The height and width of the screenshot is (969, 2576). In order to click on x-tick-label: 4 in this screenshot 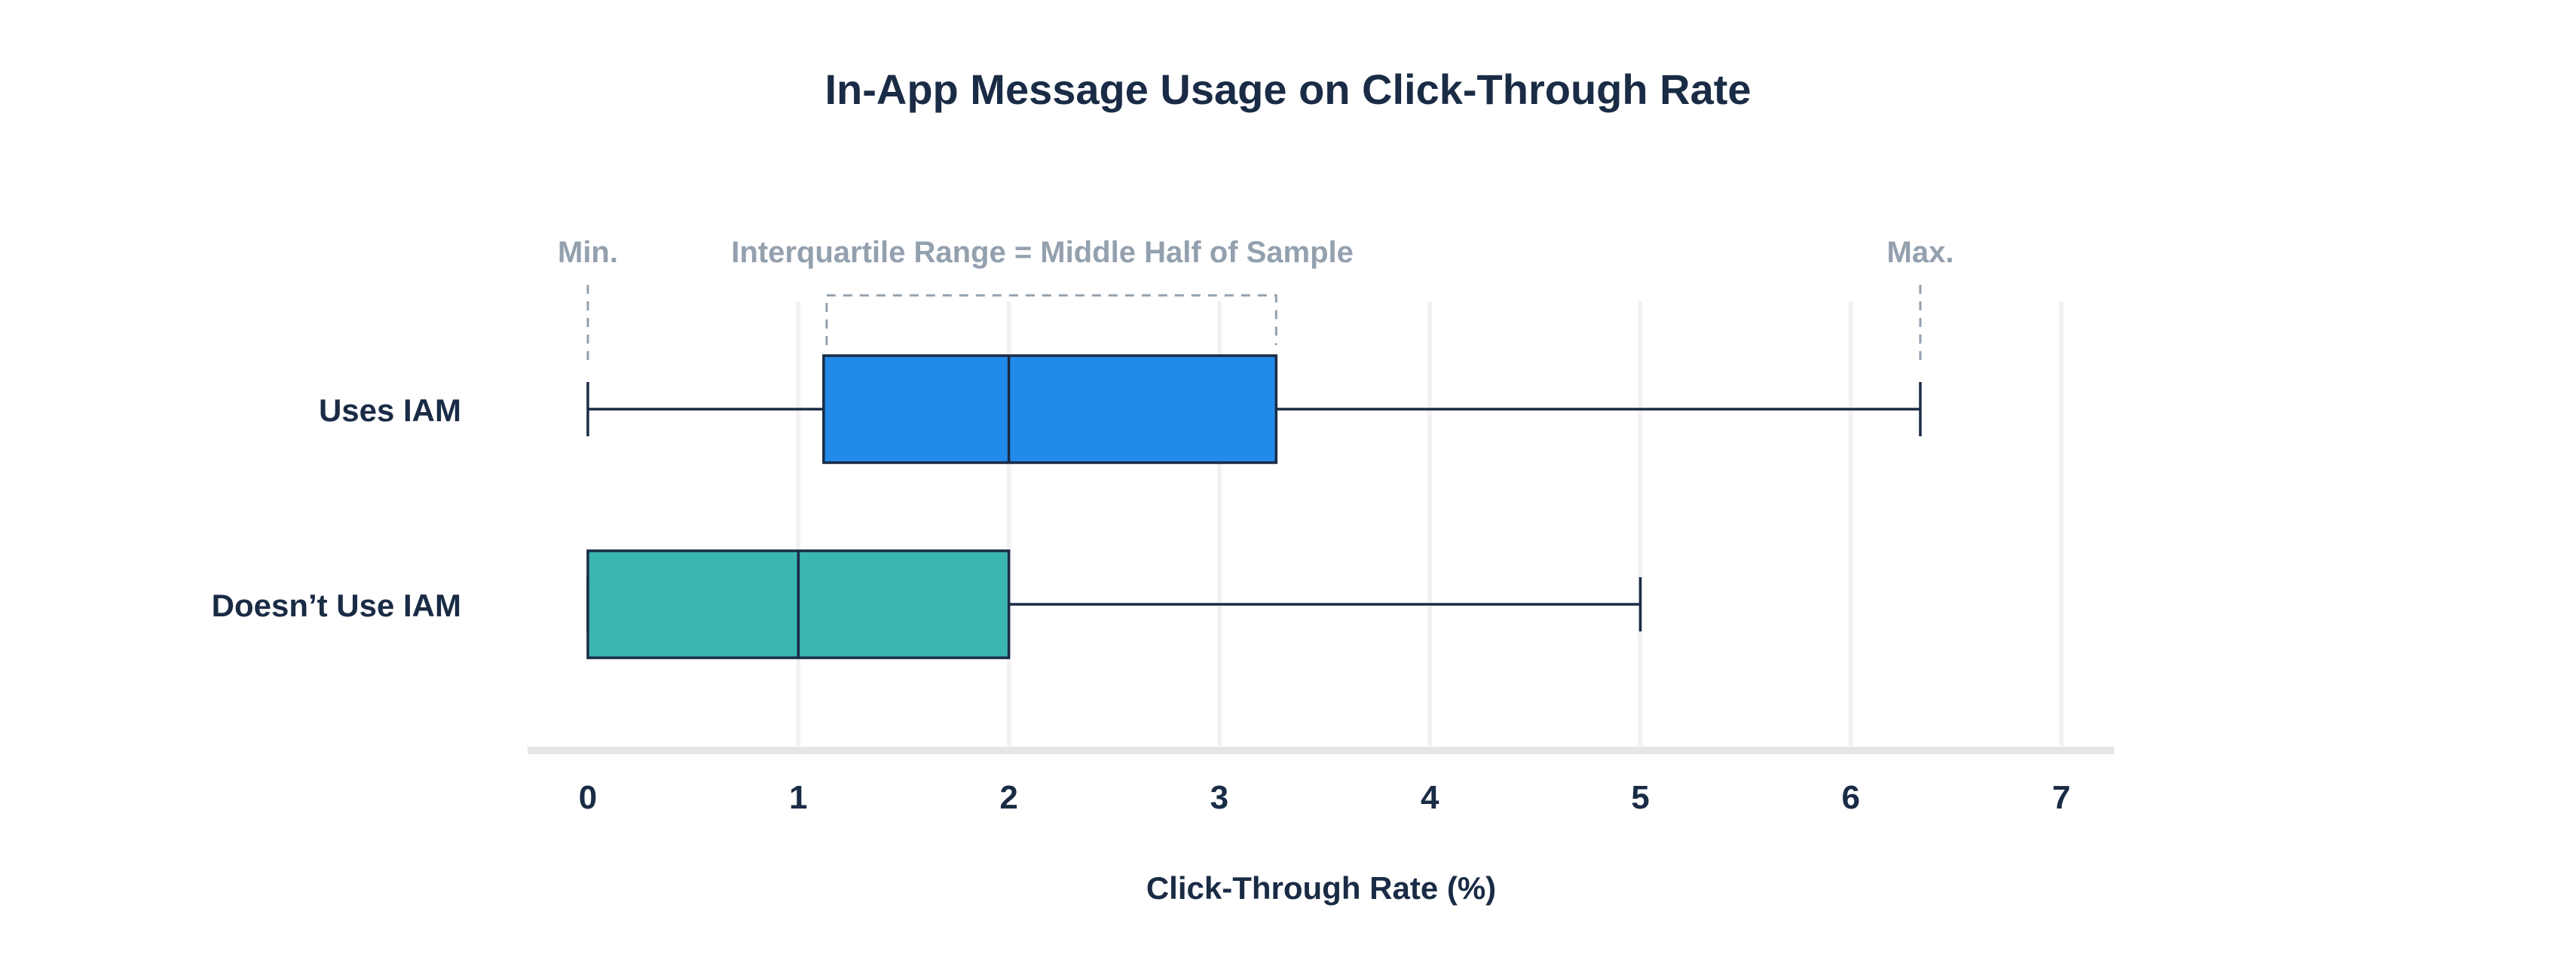, I will do `click(1430, 797)`.